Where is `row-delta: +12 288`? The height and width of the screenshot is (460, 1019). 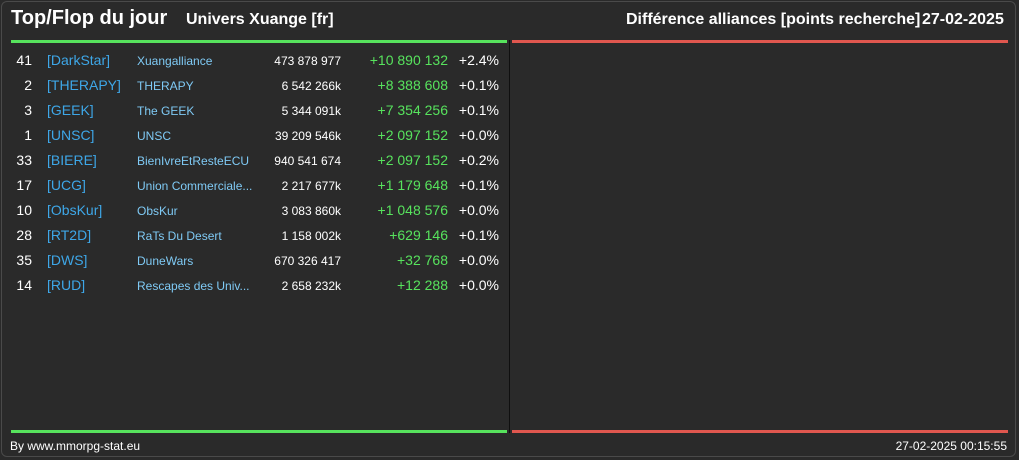
row-delta: +12 288 is located at coordinates (422, 285).